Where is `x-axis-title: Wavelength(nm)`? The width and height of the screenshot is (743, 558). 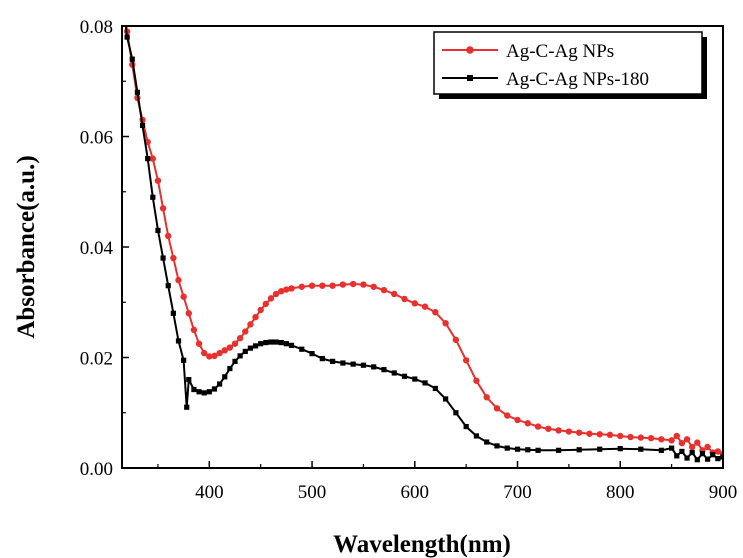
x-axis-title: Wavelength(nm) is located at coordinates (422, 544).